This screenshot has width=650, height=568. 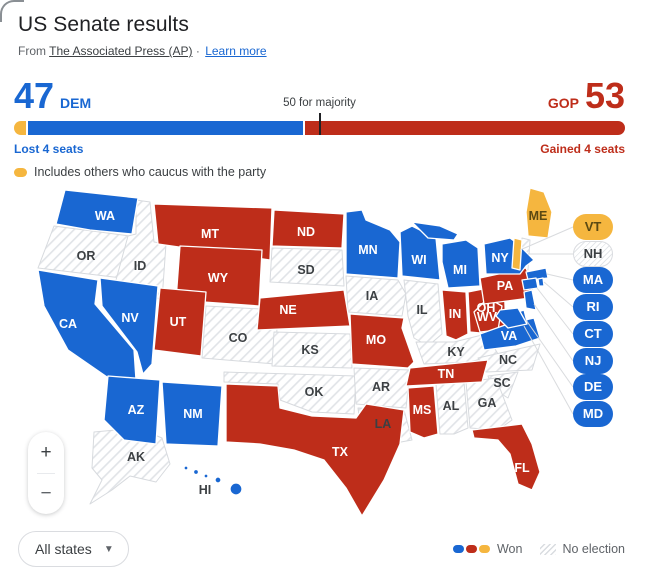 I want to click on dem-total: 47 DEM, so click(x=55, y=96).